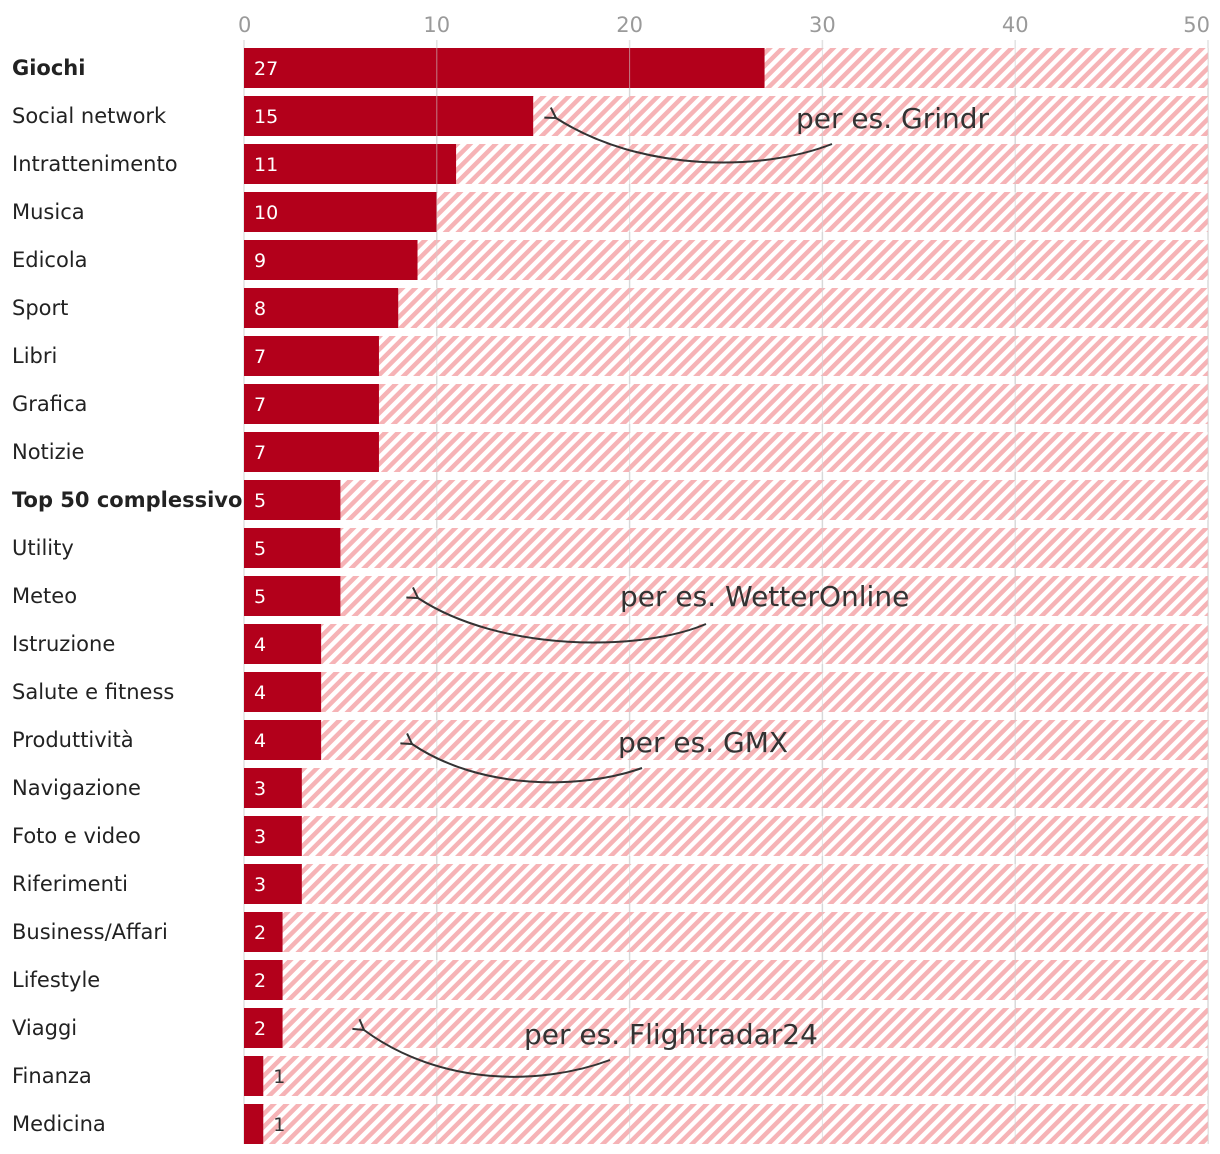 The height and width of the screenshot is (1154, 1220). What do you see at coordinates (671, 1034) in the screenshot?
I see `annotation-text: per es. Flightradar24` at bounding box center [671, 1034].